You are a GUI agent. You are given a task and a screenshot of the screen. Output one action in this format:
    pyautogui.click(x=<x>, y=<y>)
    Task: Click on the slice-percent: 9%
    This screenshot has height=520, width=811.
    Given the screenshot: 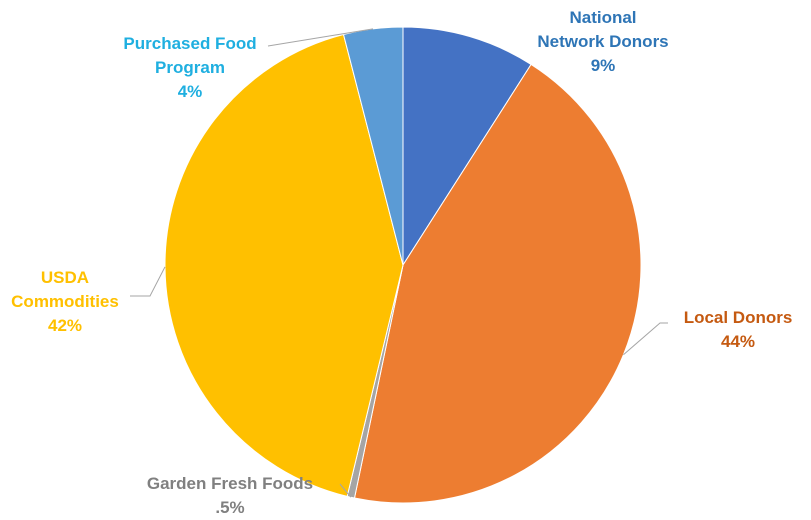 What is the action you would take?
    pyautogui.click(x=603, y=65)
    